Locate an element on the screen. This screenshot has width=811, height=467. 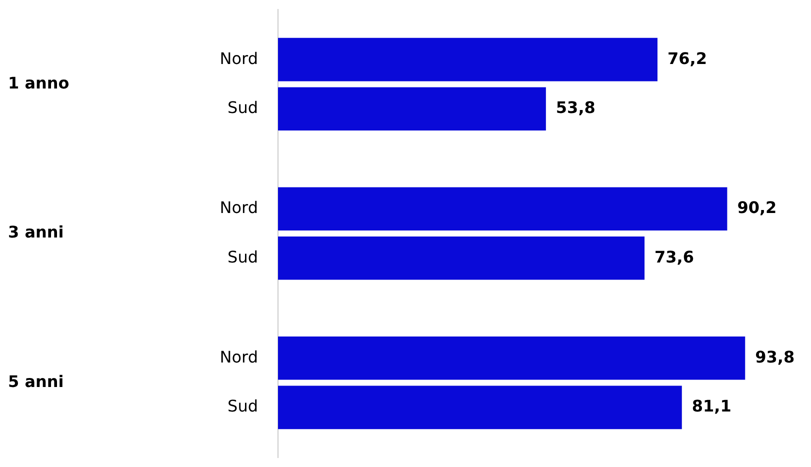
data-label: 53,8 is located at coordinates (576, 108).